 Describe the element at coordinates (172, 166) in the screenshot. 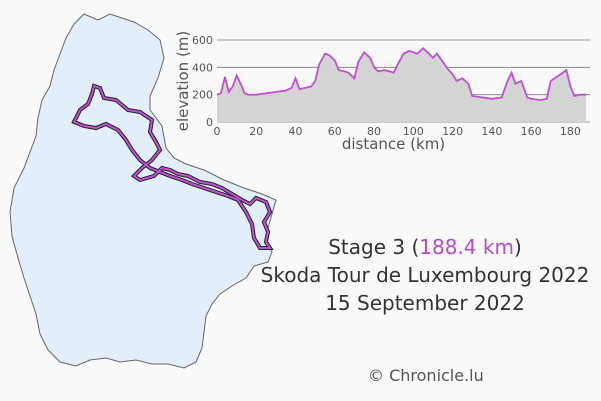

I see `route-line` at that location.